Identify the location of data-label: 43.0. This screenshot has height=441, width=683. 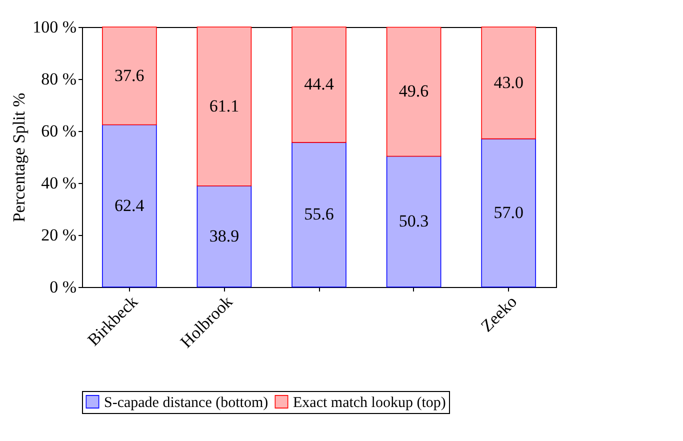
(509, 82).